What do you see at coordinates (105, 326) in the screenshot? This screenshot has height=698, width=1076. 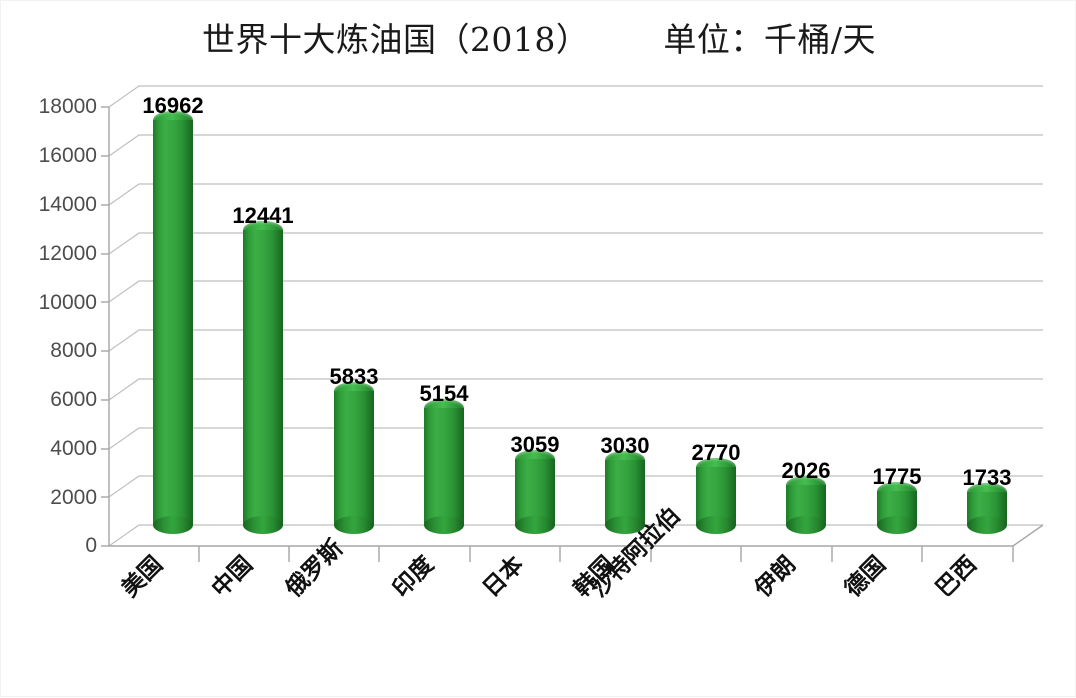 I see `y-axis-ticks` at bounding box center [105, 326].